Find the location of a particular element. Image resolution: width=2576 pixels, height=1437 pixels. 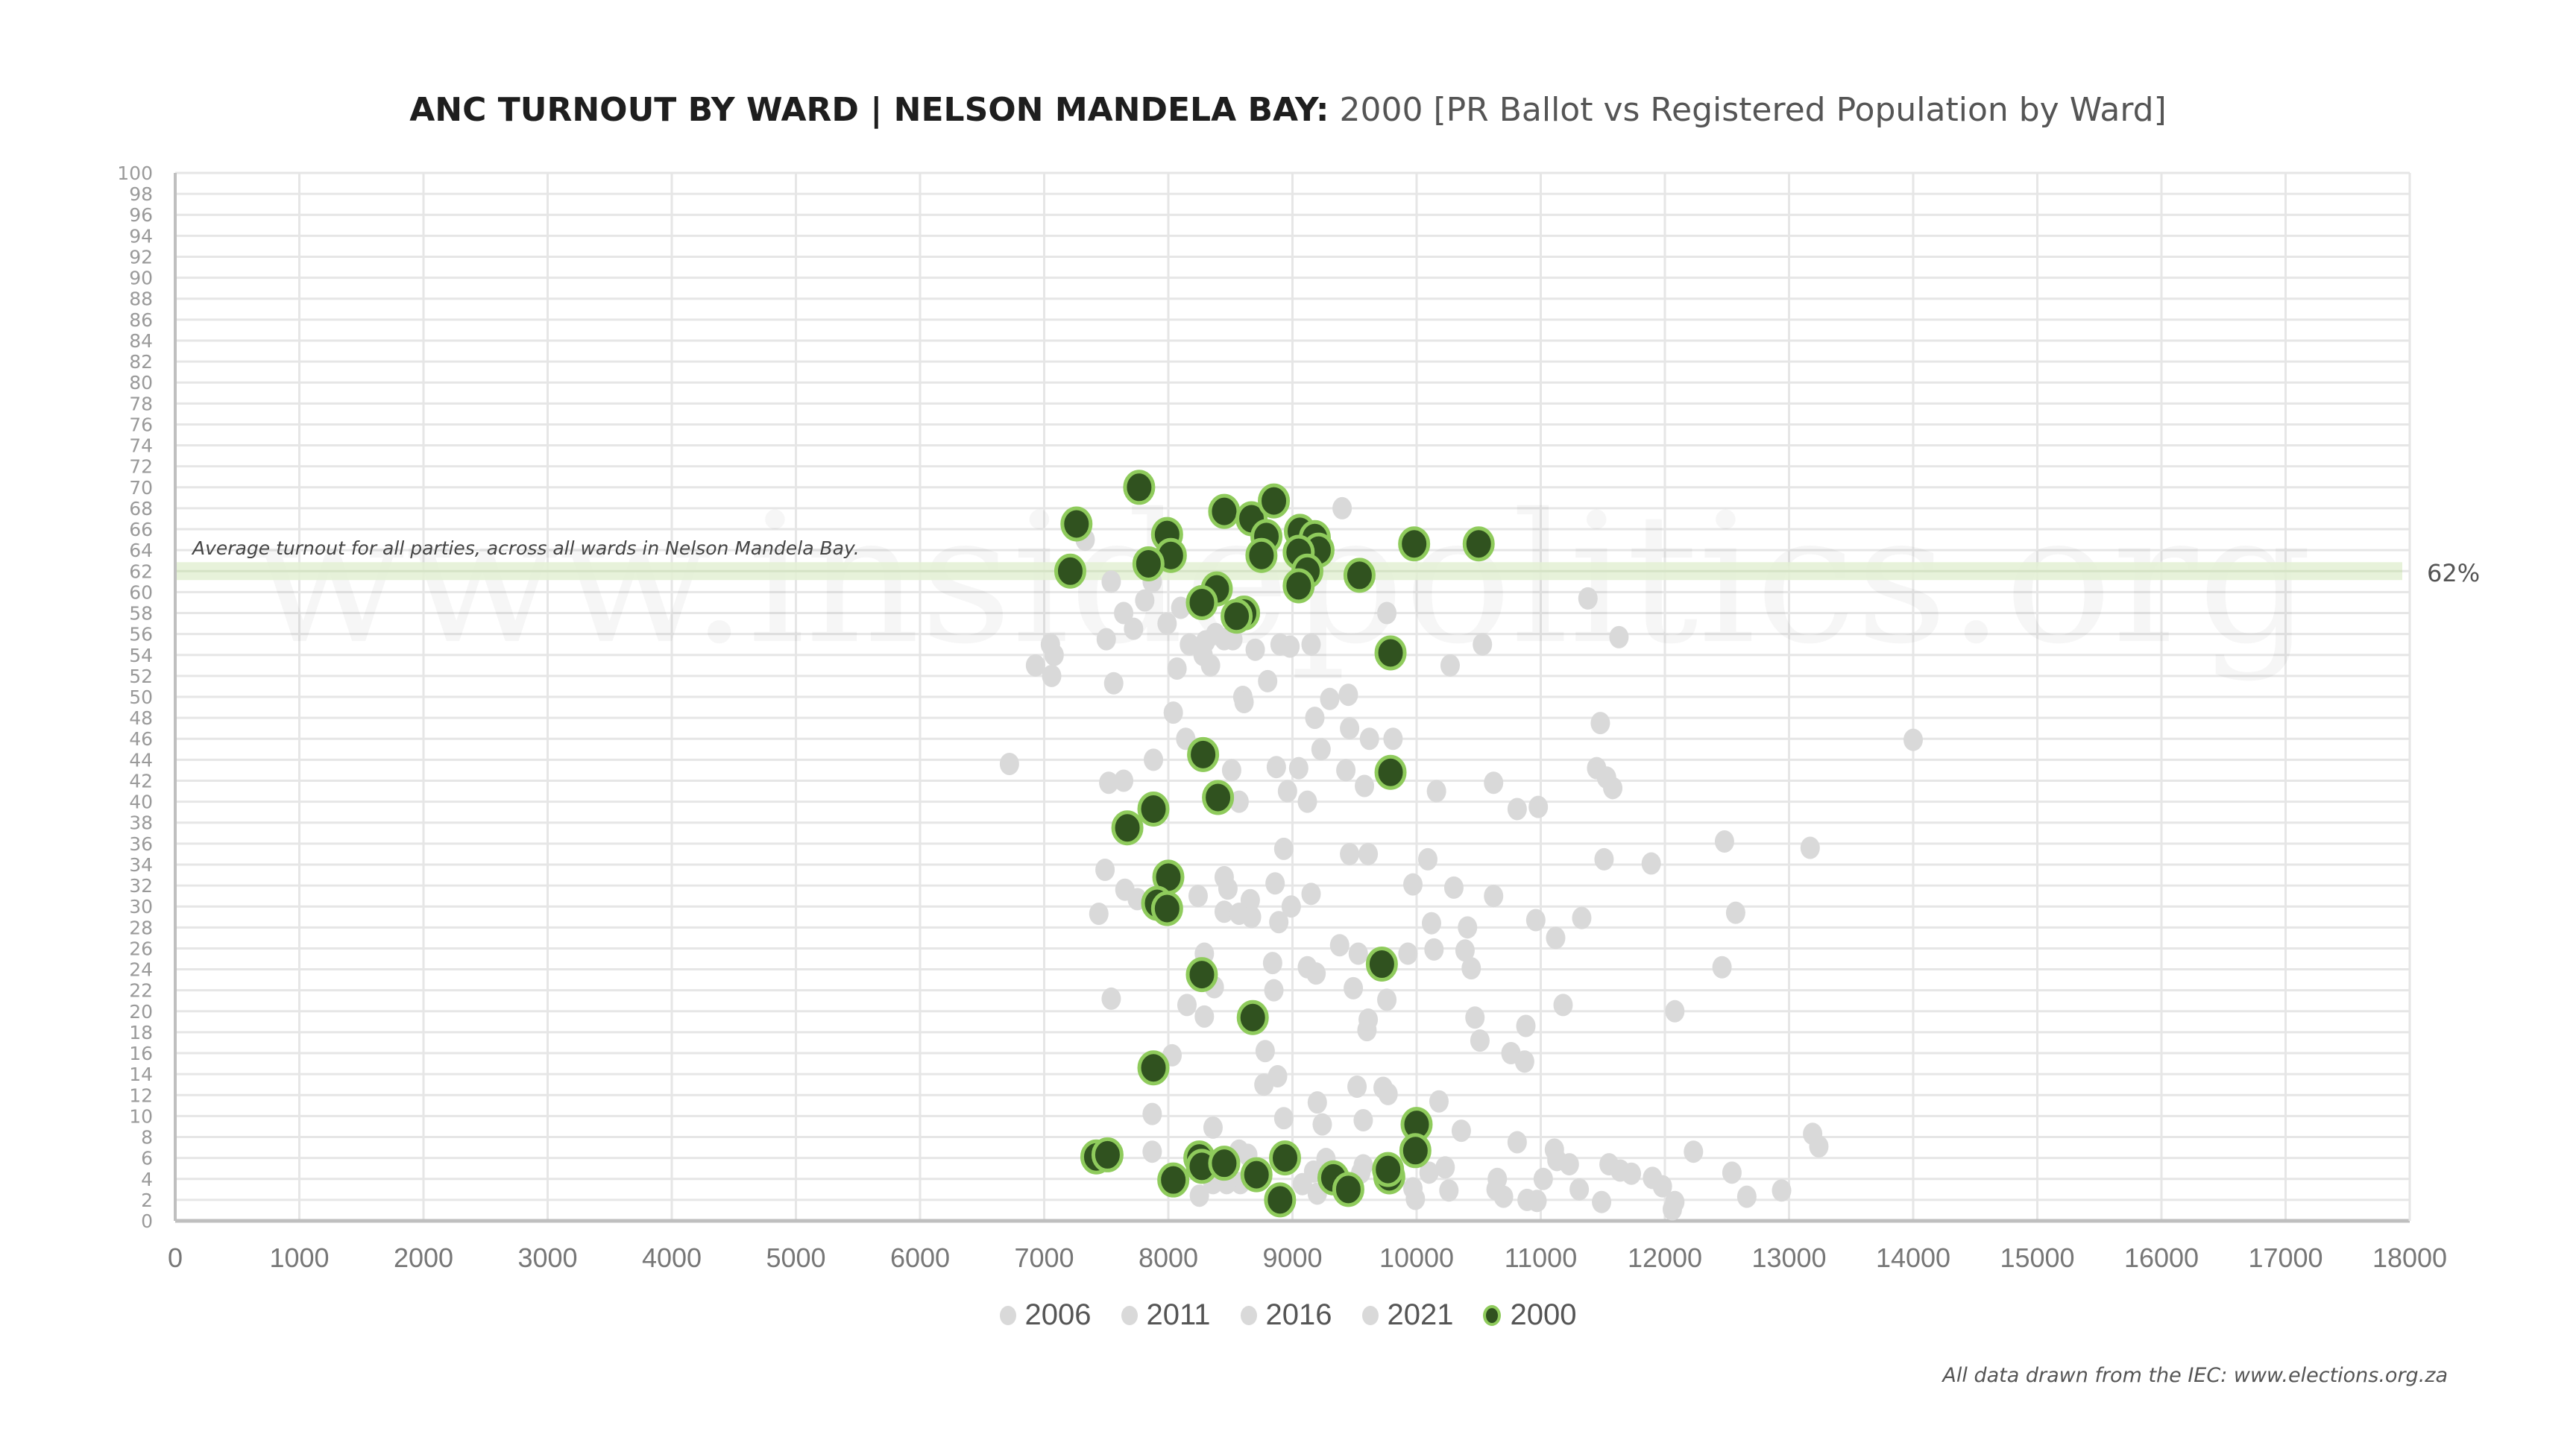

x-tick-label: 16000 is located at coordinates (2161, 1258).